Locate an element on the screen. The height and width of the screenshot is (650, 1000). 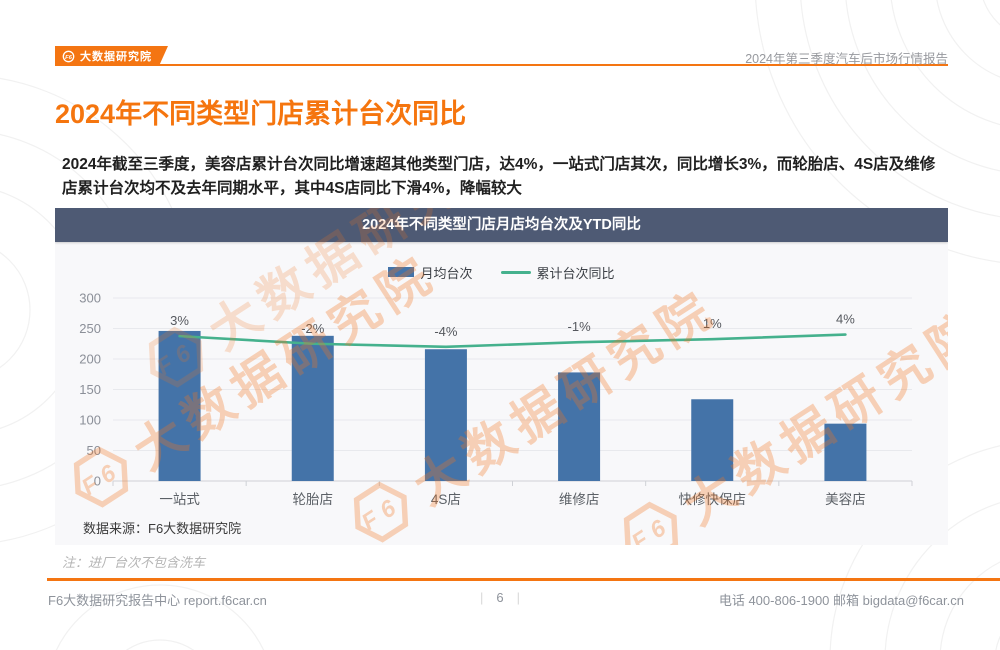
bar-轮胎店 is located at coordinates (312, 408).